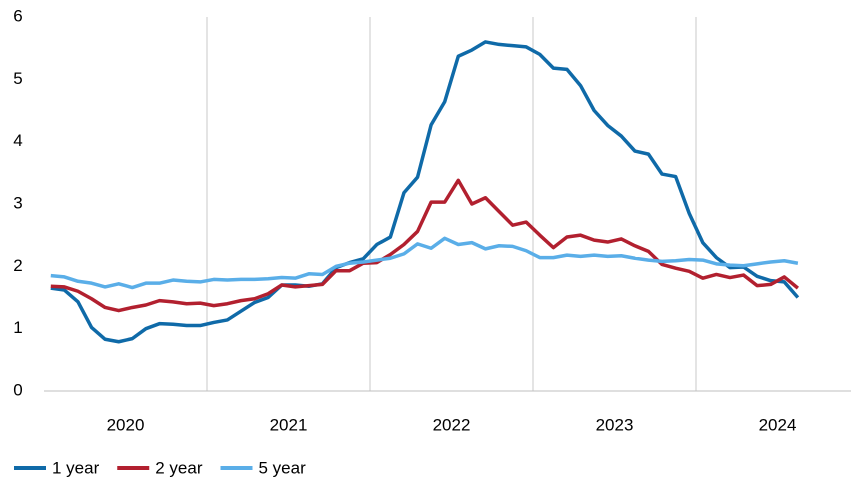 Image resolution: width=851 pixels, height=487 pixels. Describe the element at coordinates (778, 424) in the screenshot. I see `x-tick-label: 2024` at that location.